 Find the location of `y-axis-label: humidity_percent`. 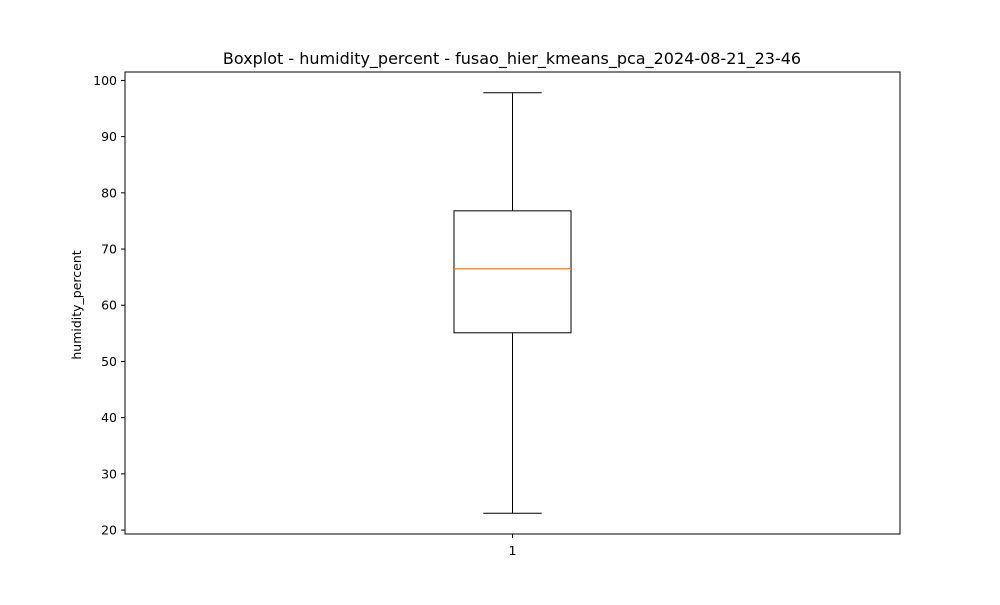

y-axis-label: humidity_percent is located at coordinates (76, 304).